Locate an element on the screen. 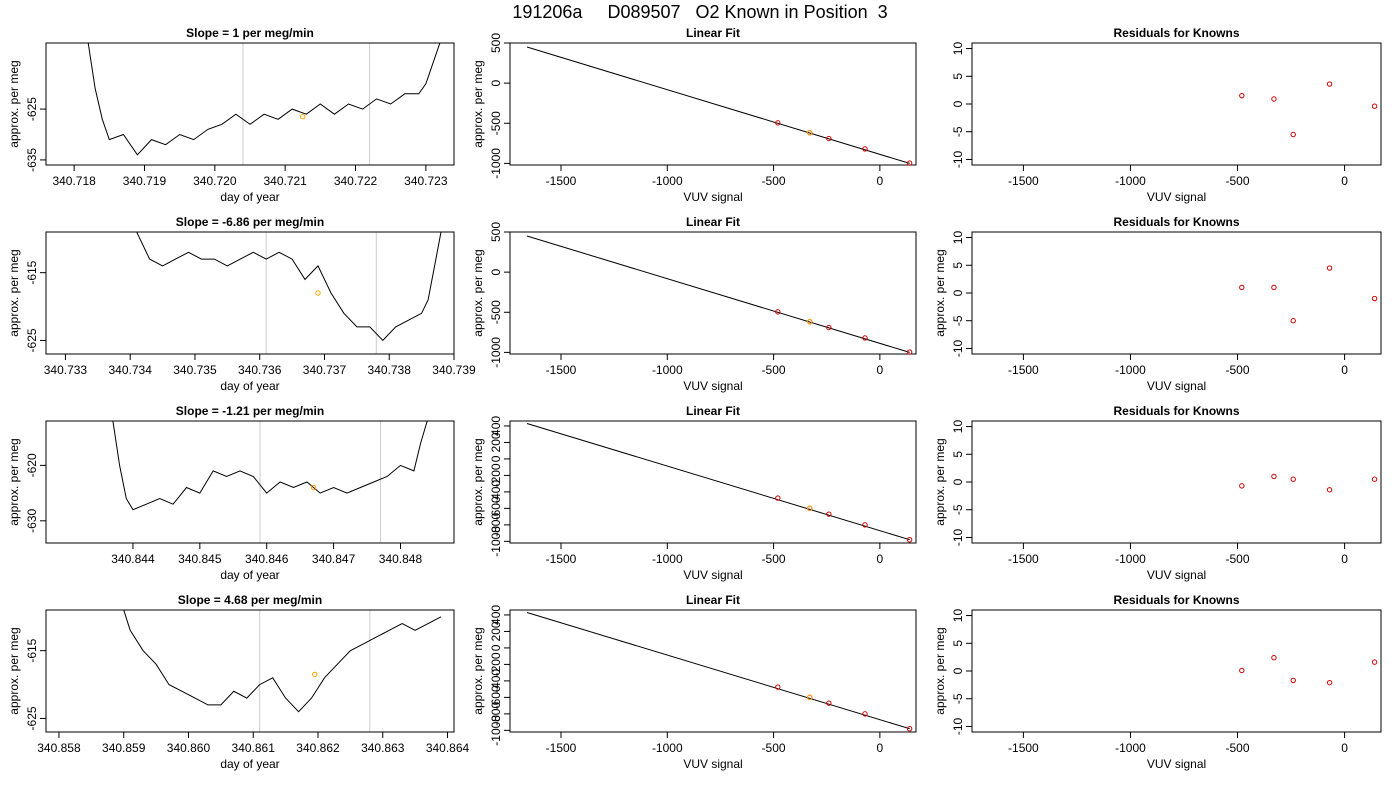 This screenshot has height=800, width=1400. x-tick-label: 340.844 is located at coordinates (133, 559).